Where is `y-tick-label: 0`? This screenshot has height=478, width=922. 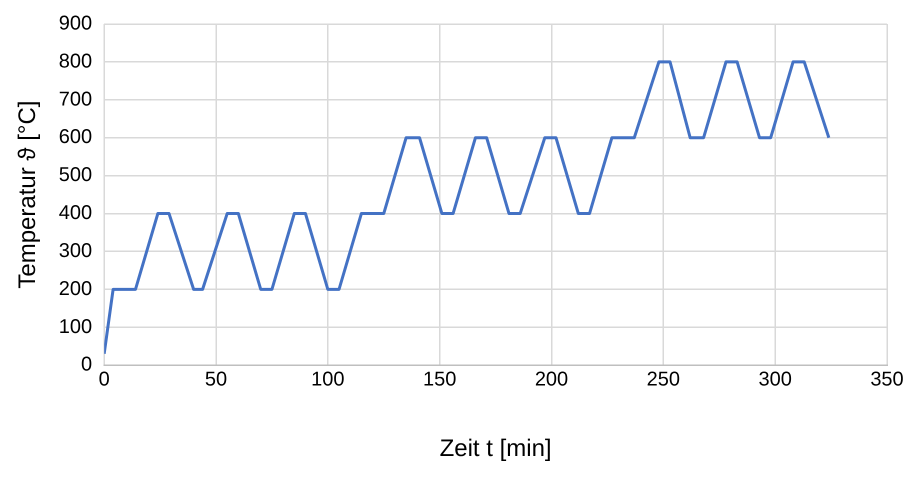 y-tick-label: 0 is located at coordinates (86, 365).